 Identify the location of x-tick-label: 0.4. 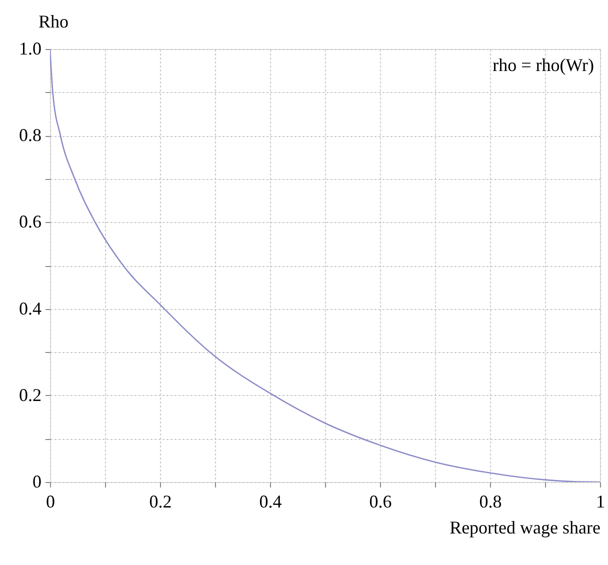
(270, 502).